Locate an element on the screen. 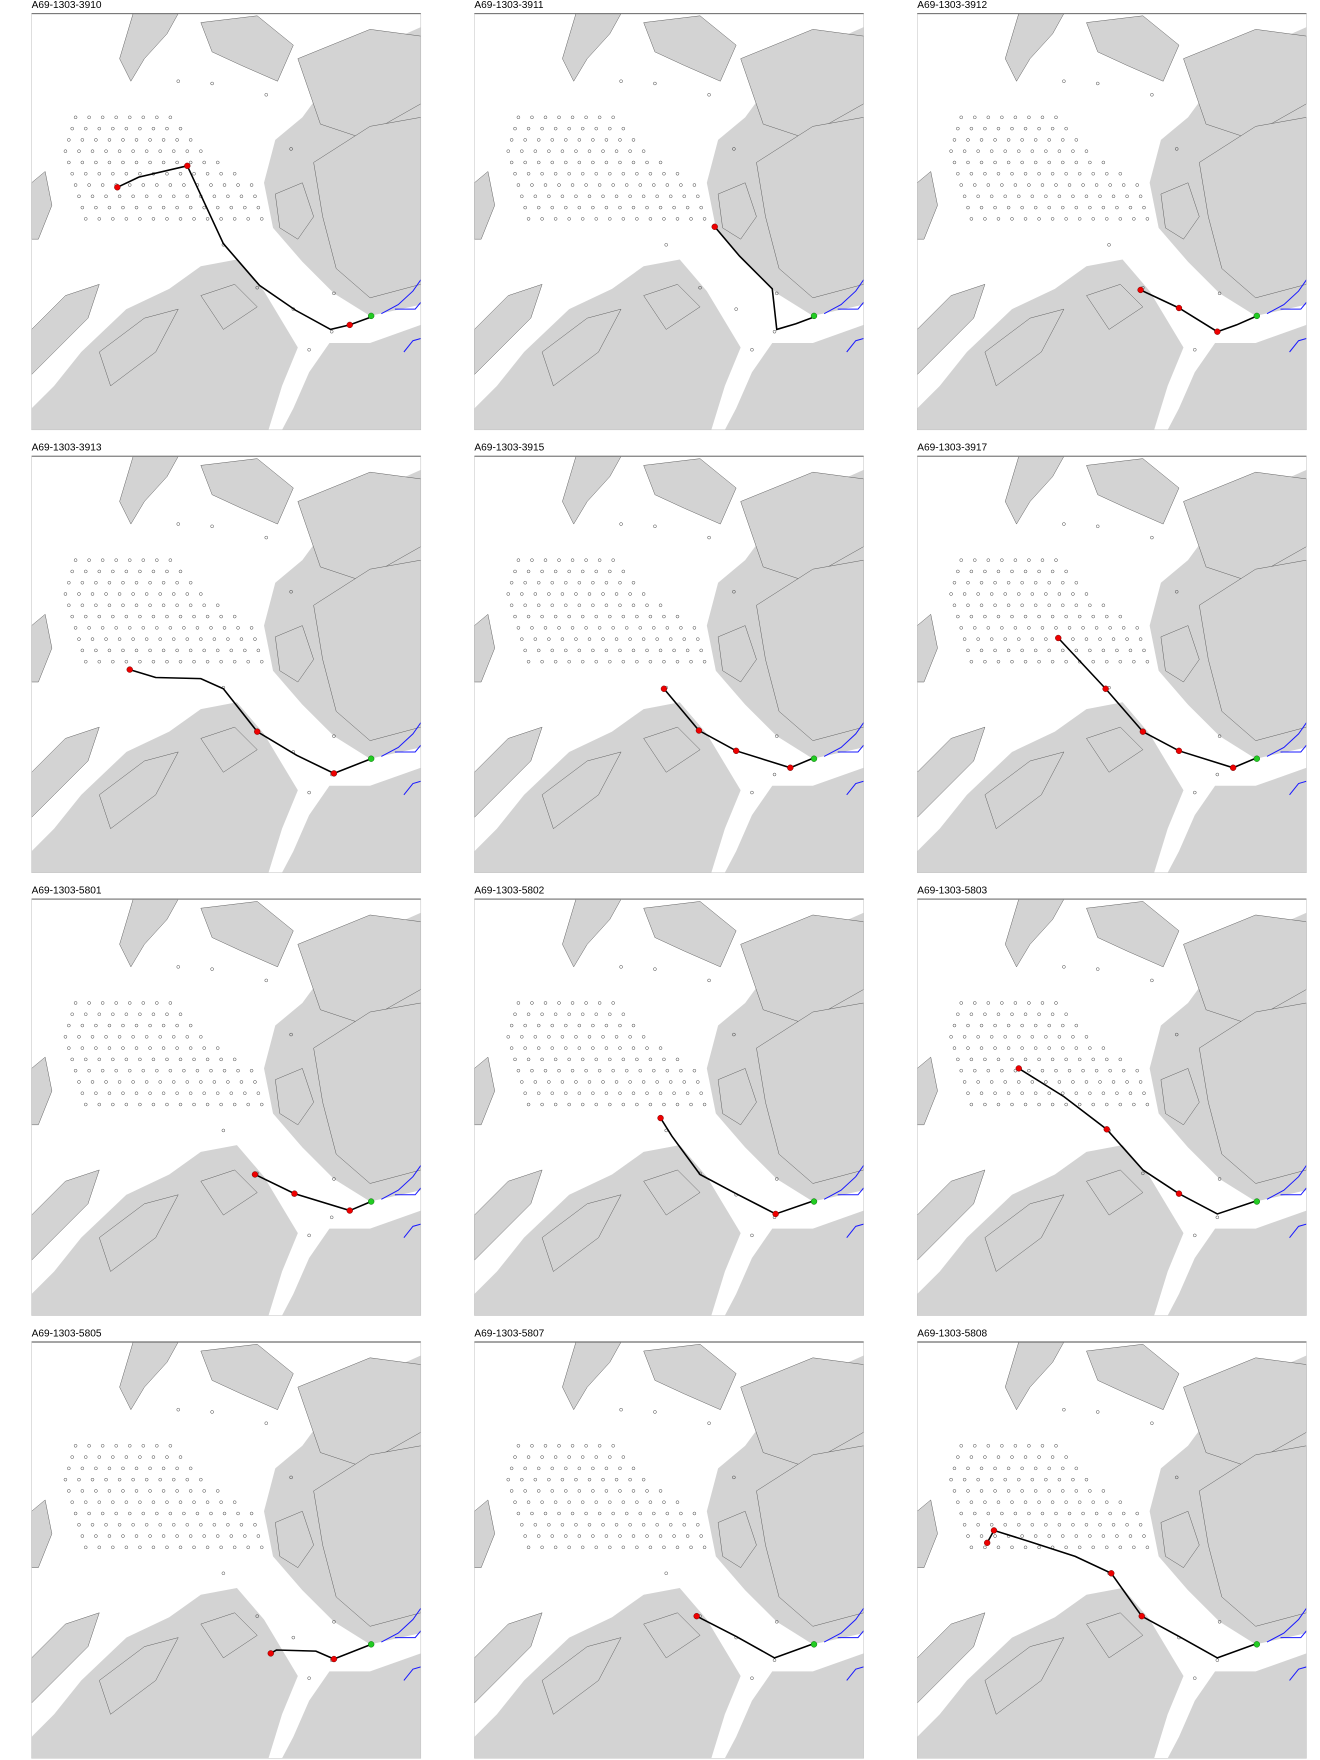 The height and width of the screenshot is (1760, 1320). panel-frame is located at coordinates (1112, 222).